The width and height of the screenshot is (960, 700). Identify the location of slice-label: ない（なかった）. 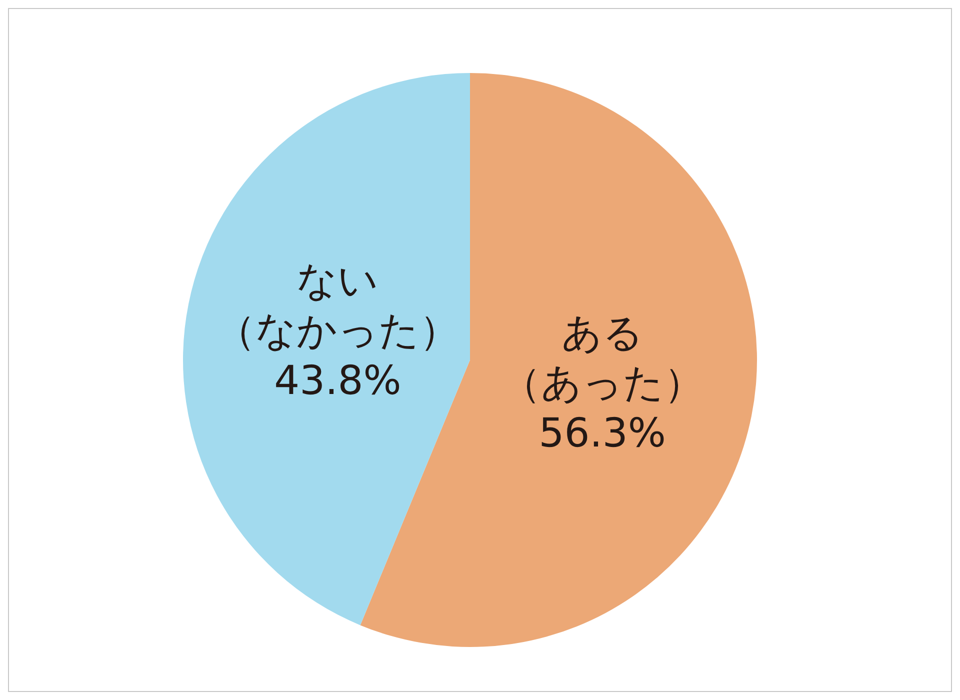
(338, 306).